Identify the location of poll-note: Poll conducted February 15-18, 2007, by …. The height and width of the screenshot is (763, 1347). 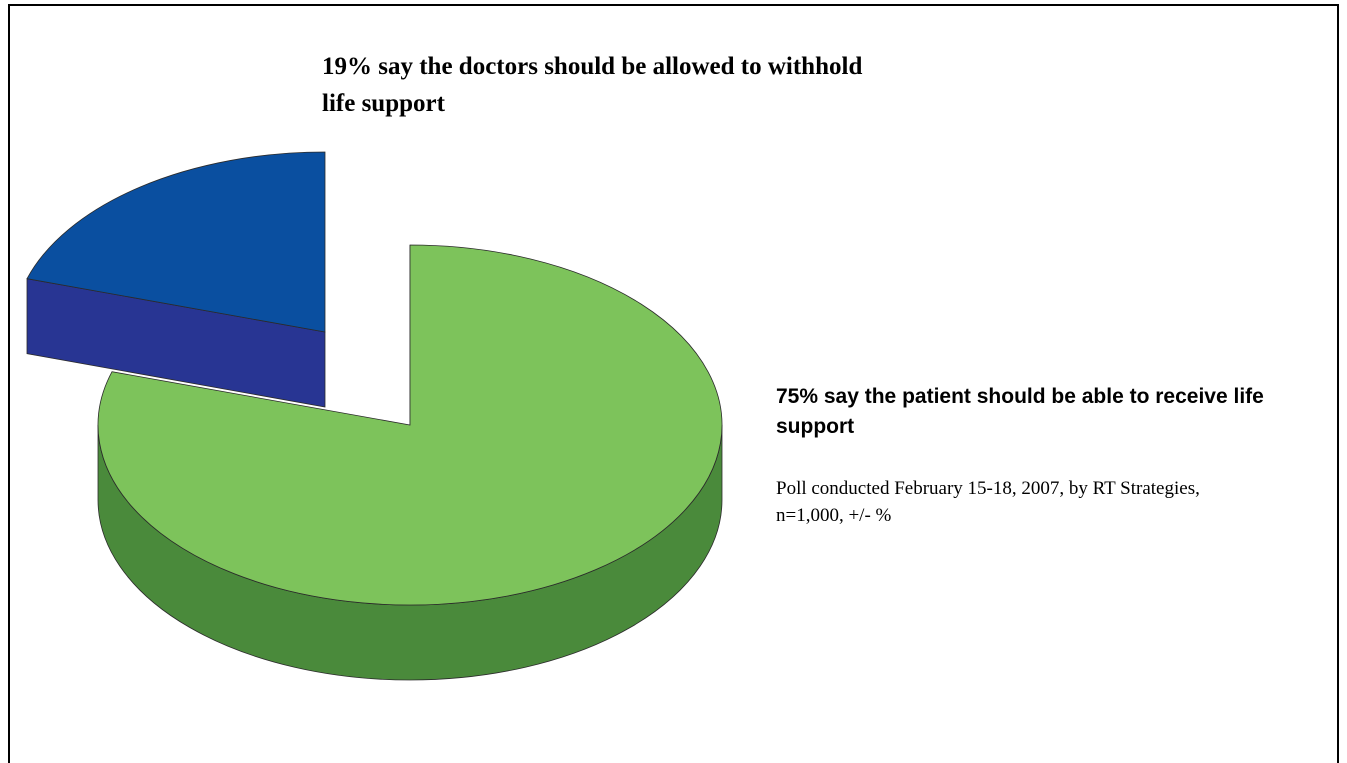
(988, 502).